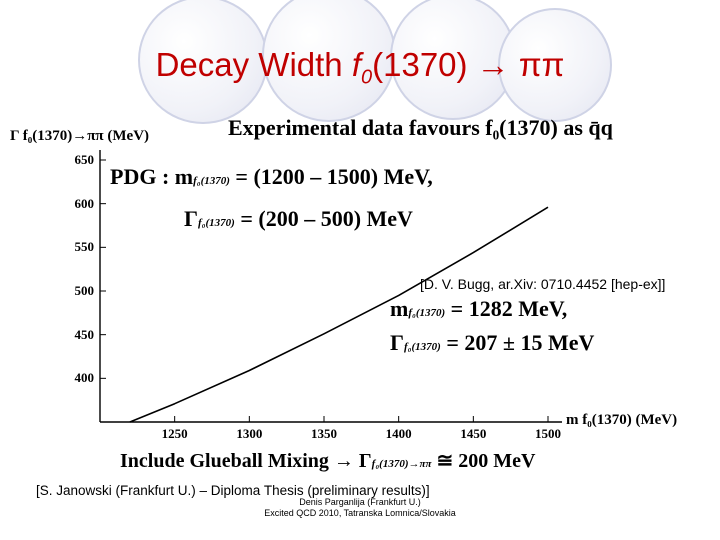 Image resolution: width=720 pixels, height=540 pixels. What do you see at coordinates (367, 77) in the screenshot?
I see `title-subscript: 0` at bounding box center [367, 77].